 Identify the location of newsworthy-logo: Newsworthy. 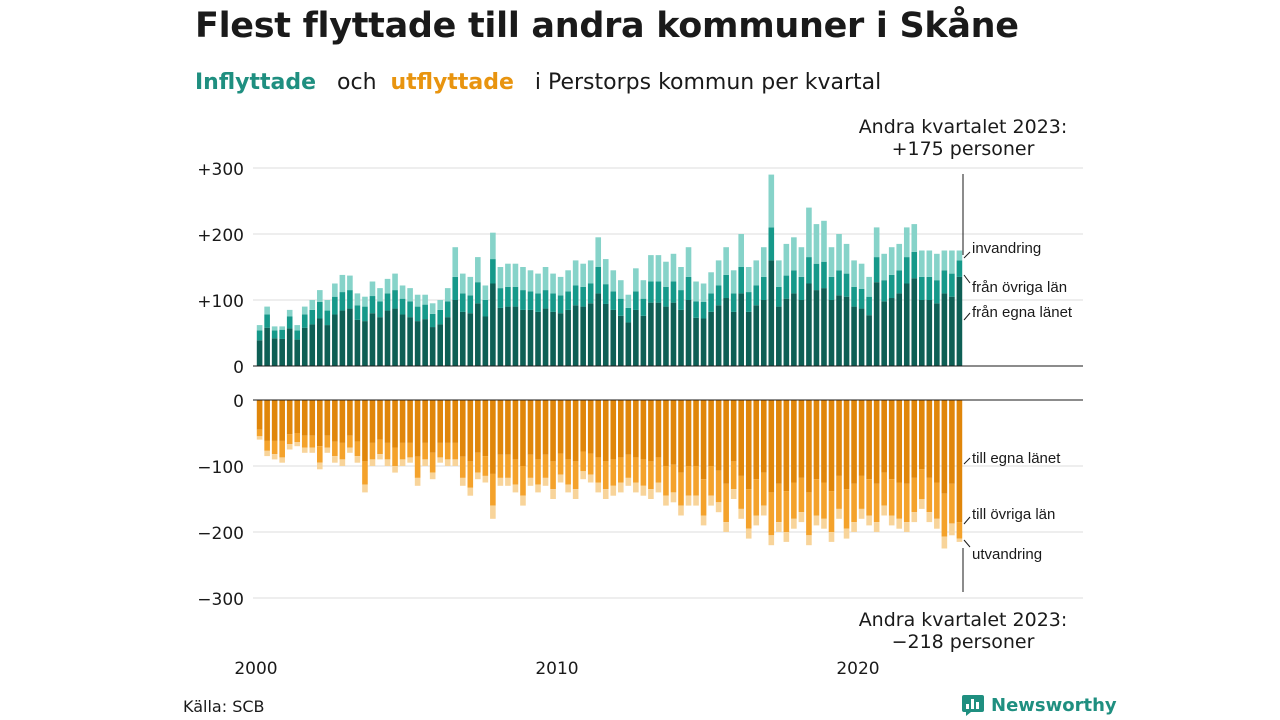
(1039, 705).